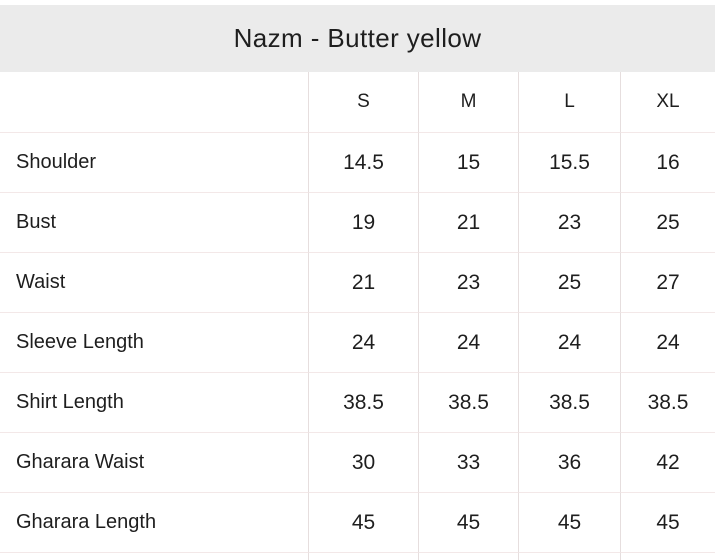 Image resolution: width=715 pixels, height=560 pixels. What do you see at coordinates (569, 282) in the screenshot?
I see `value-waist-l: 25` at bounding box center [569, 282].